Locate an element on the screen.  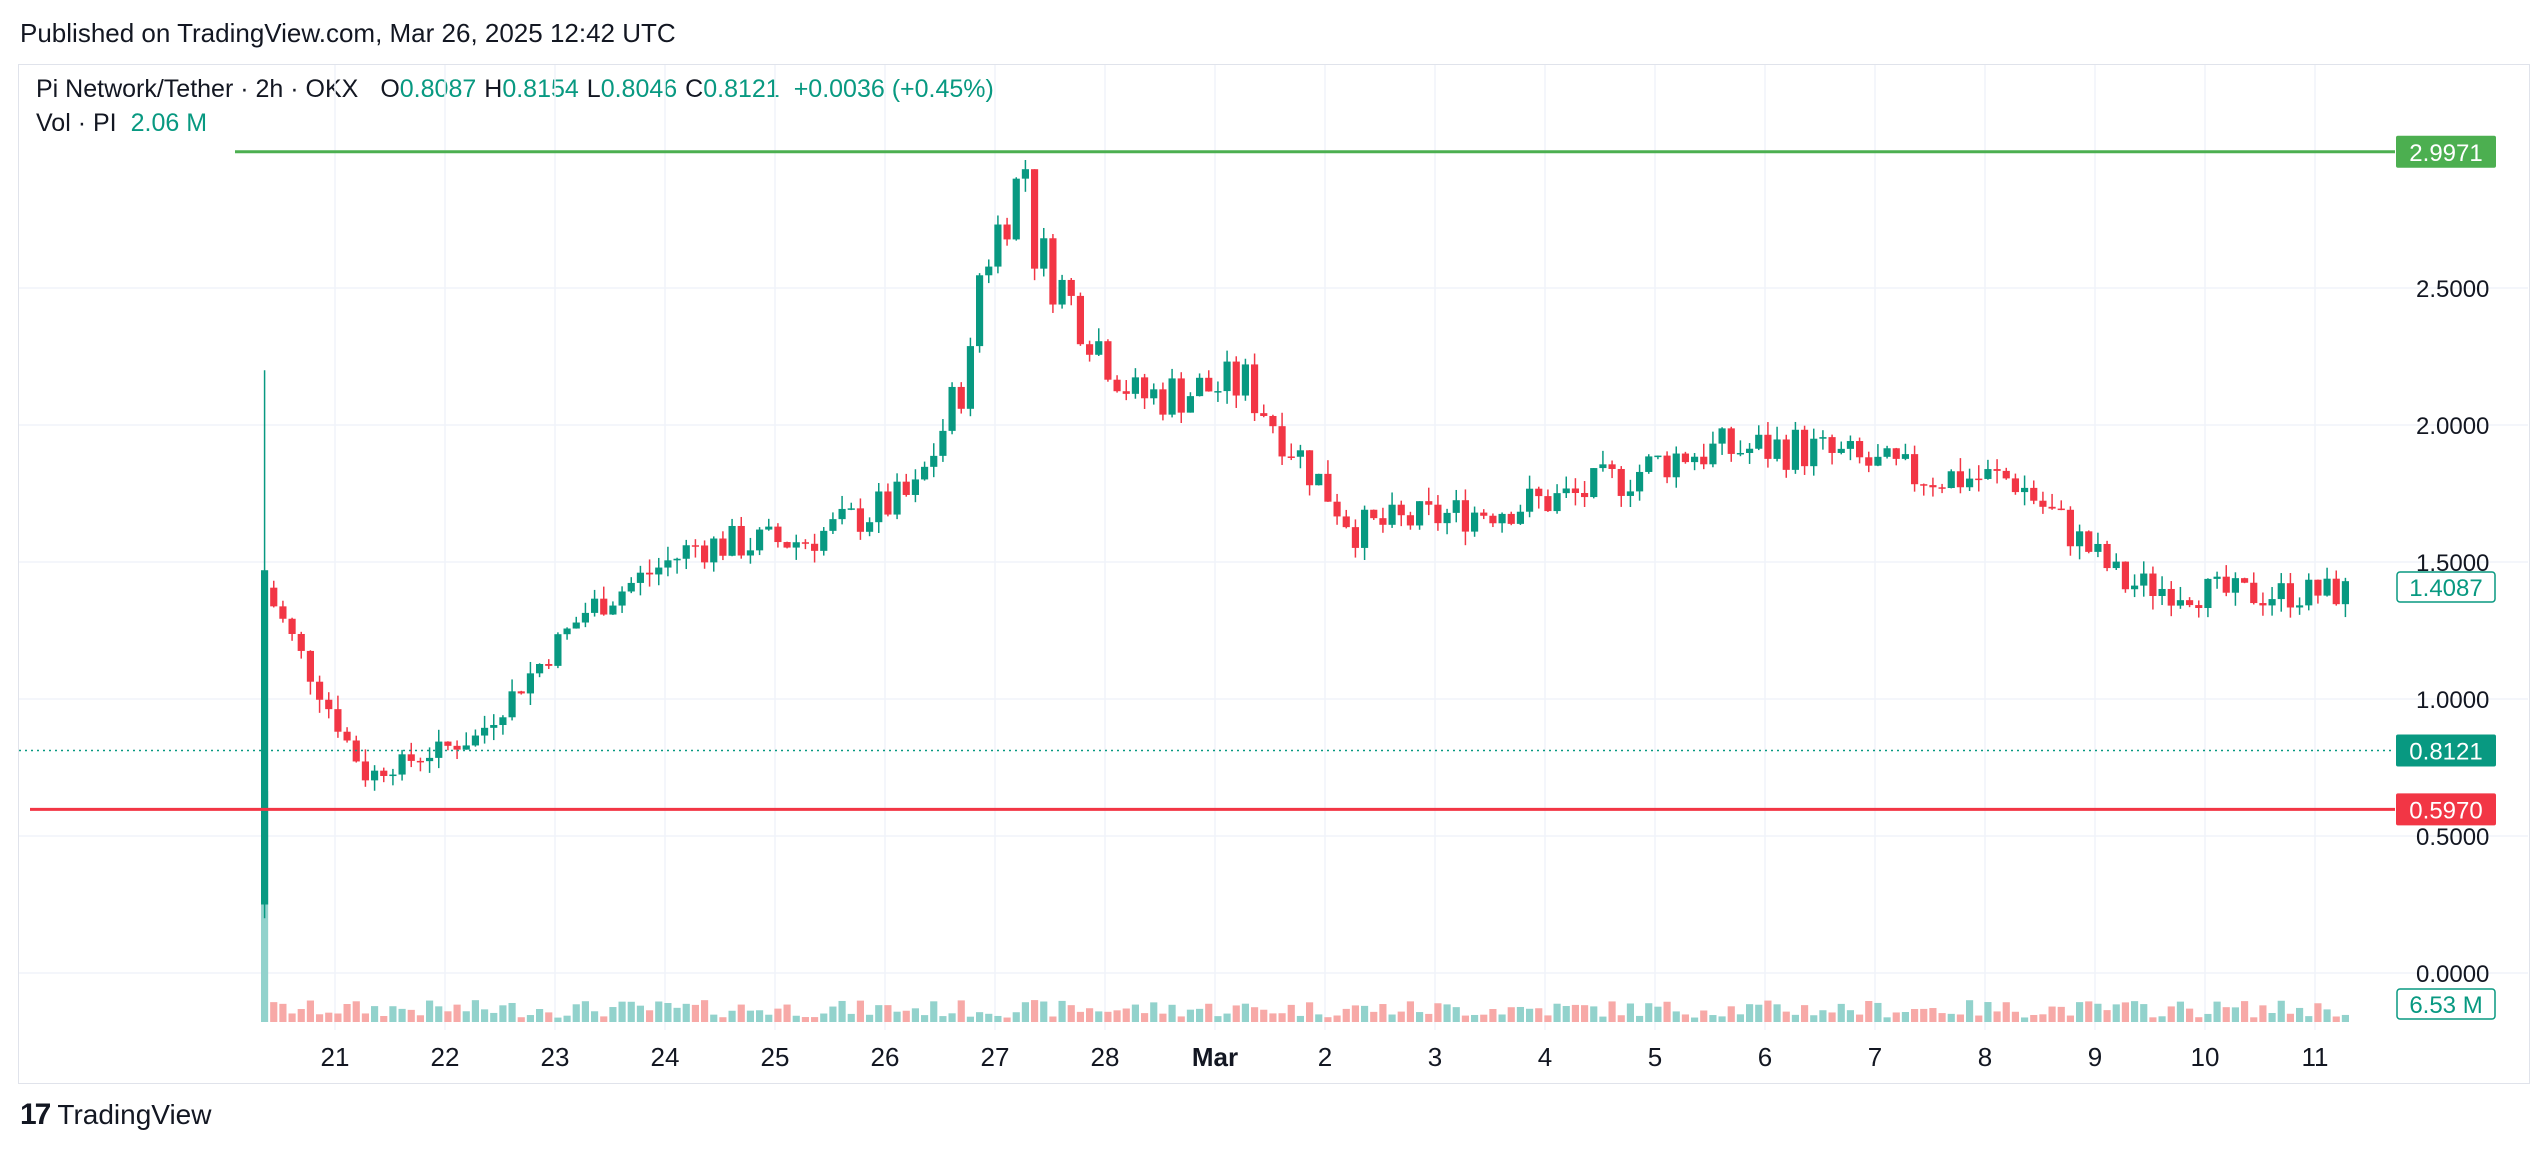
marker-badge is located at coordinates (2446, 587).